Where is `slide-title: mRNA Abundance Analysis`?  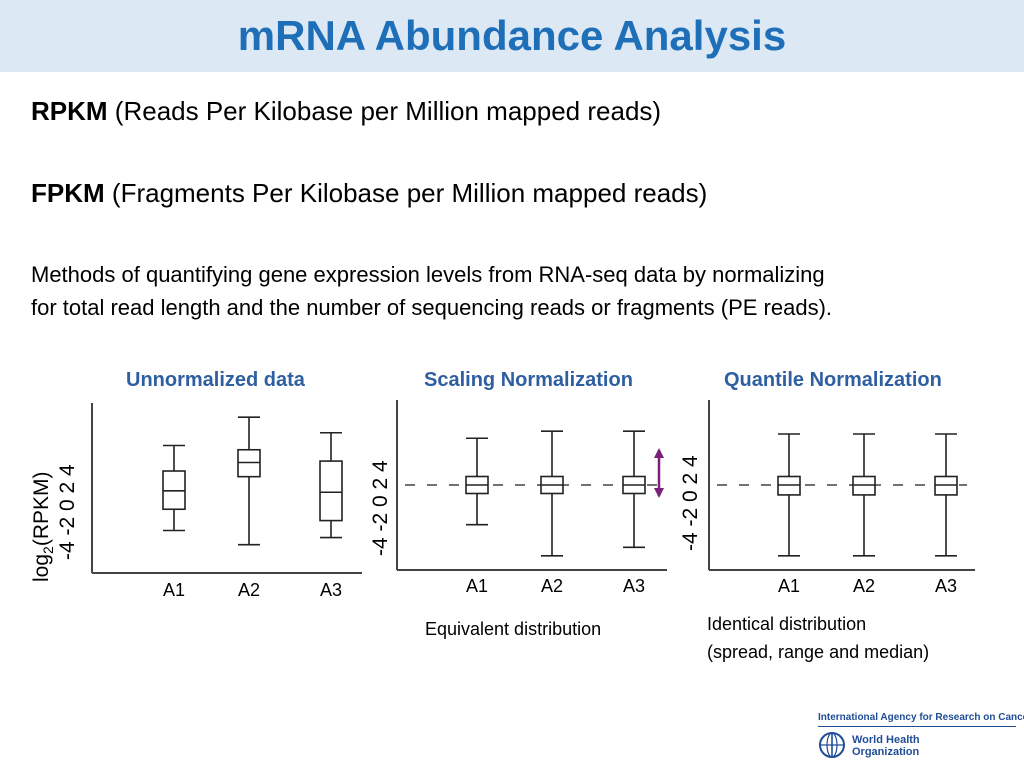
slide-title: mRNA Abundance Analysis is located at coordinates (512, 35).